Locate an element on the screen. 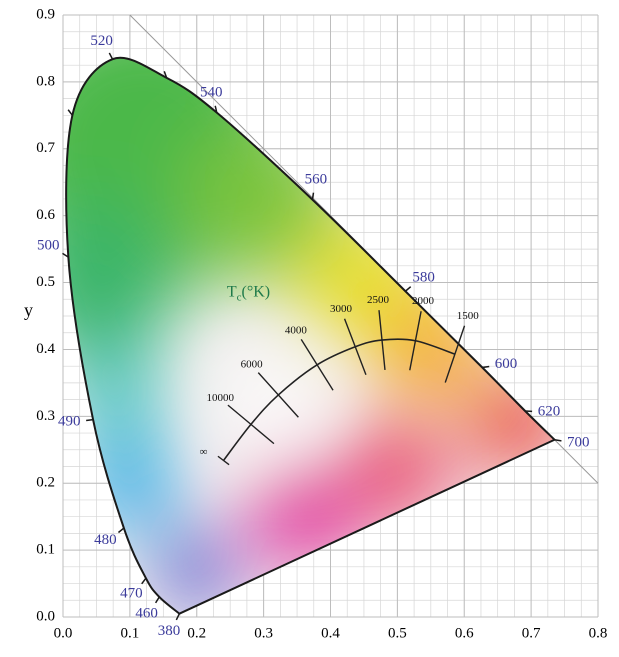 The image size is (619, 657). wavelength-label: 540 is located at coordinates (211, 93).